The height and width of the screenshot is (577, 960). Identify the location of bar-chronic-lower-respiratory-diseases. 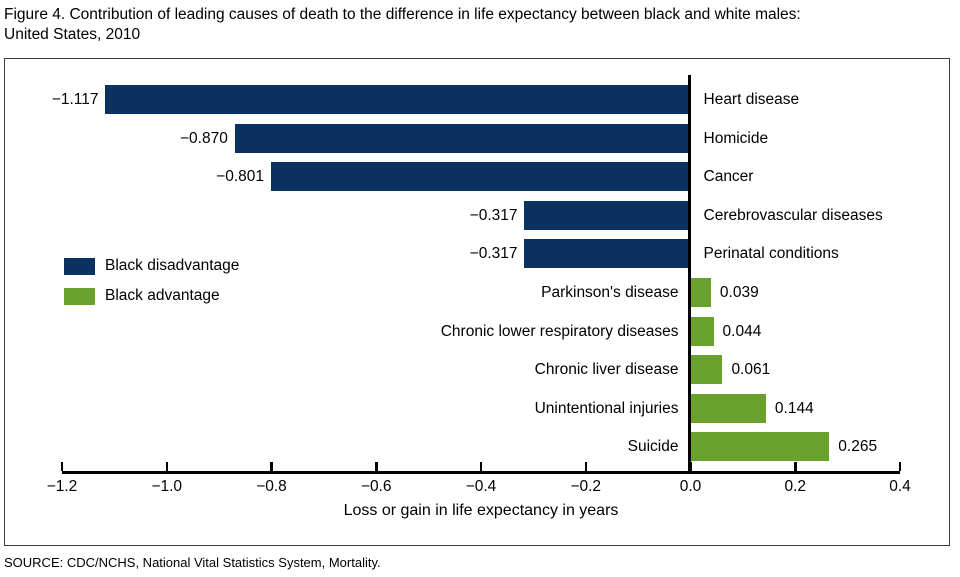
(702, 331).